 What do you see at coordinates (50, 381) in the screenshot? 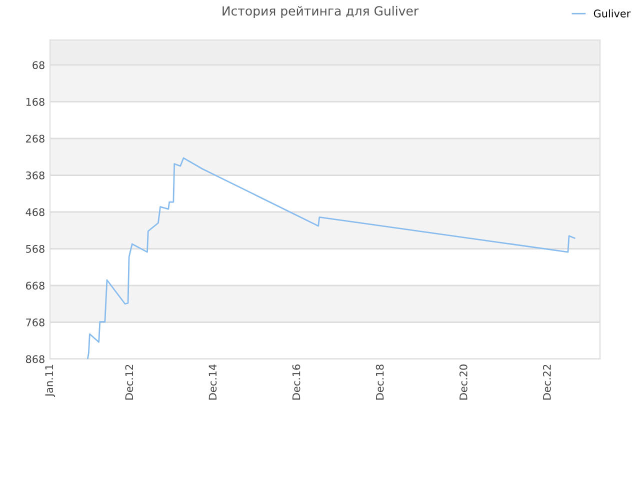
I see `x-tick-label: Jan.11` at bounding box center [50, 381].